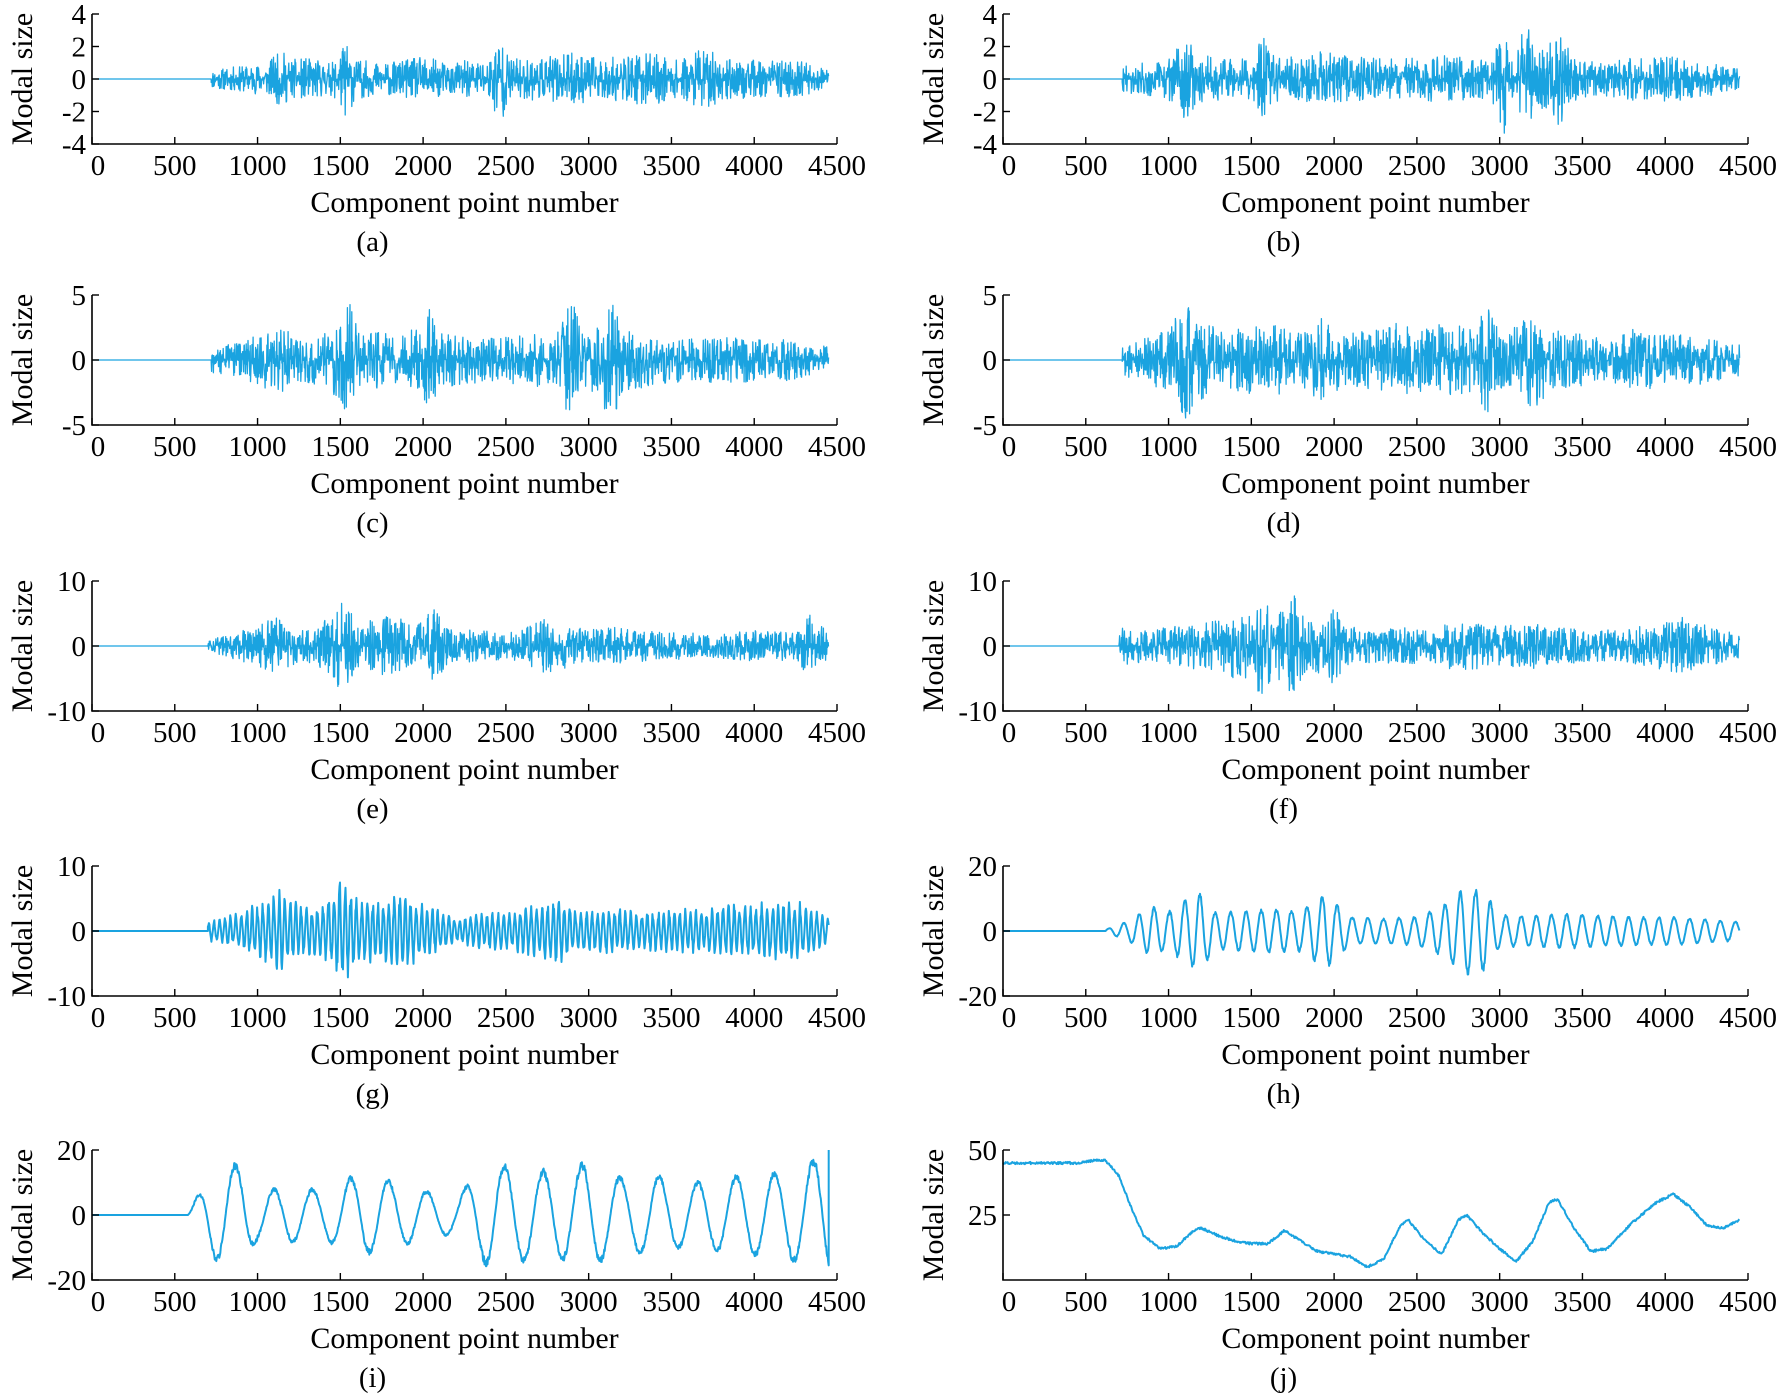  Describe the element at coordinates (990, 296) in the screenshot. I see `y-tick-label: 5` at that location.